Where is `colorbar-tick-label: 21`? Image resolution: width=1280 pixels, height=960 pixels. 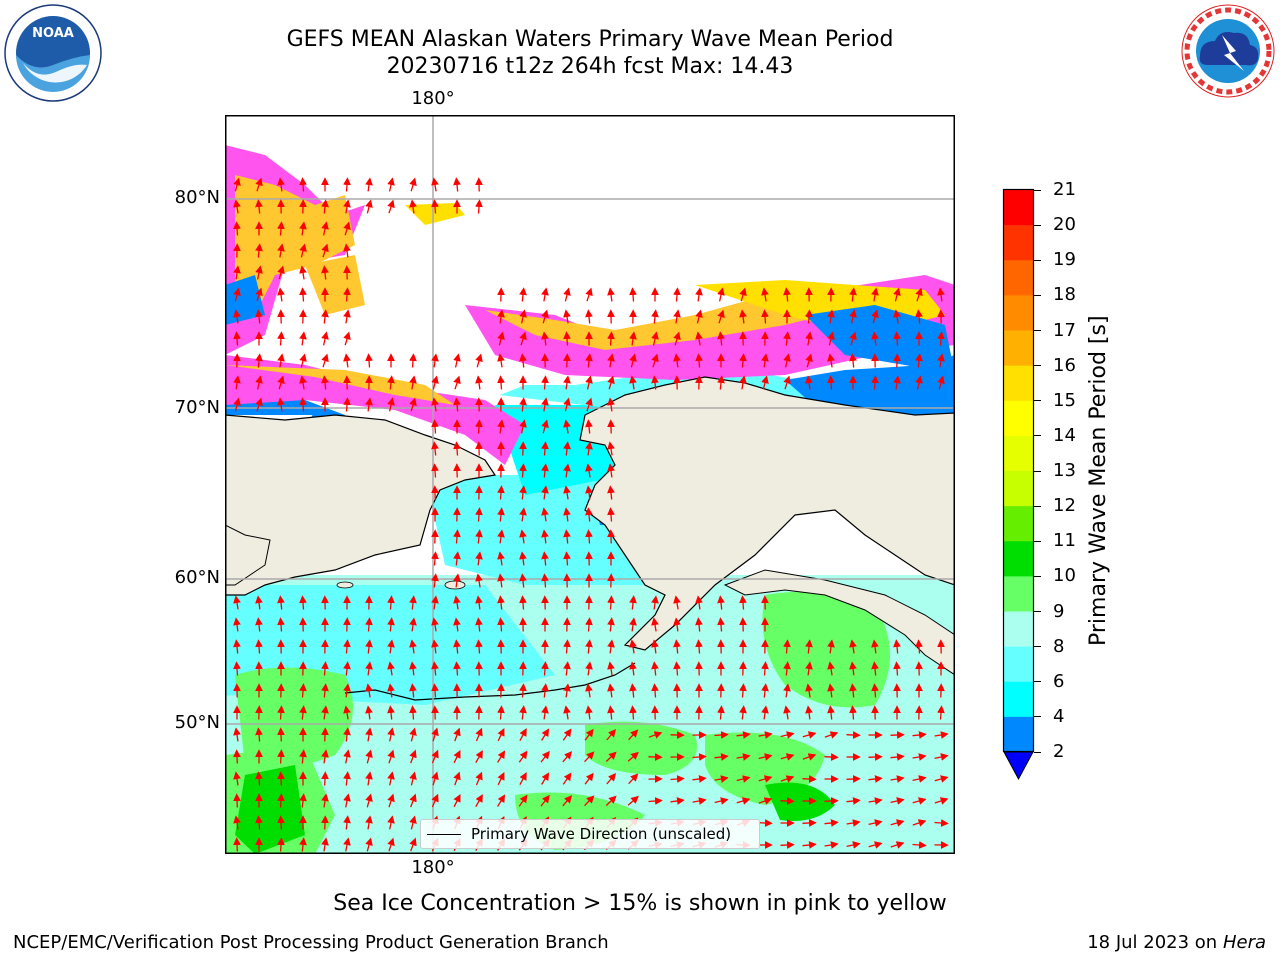
colorbar-tick-label: 21 is located at coordinates (1064, 189).